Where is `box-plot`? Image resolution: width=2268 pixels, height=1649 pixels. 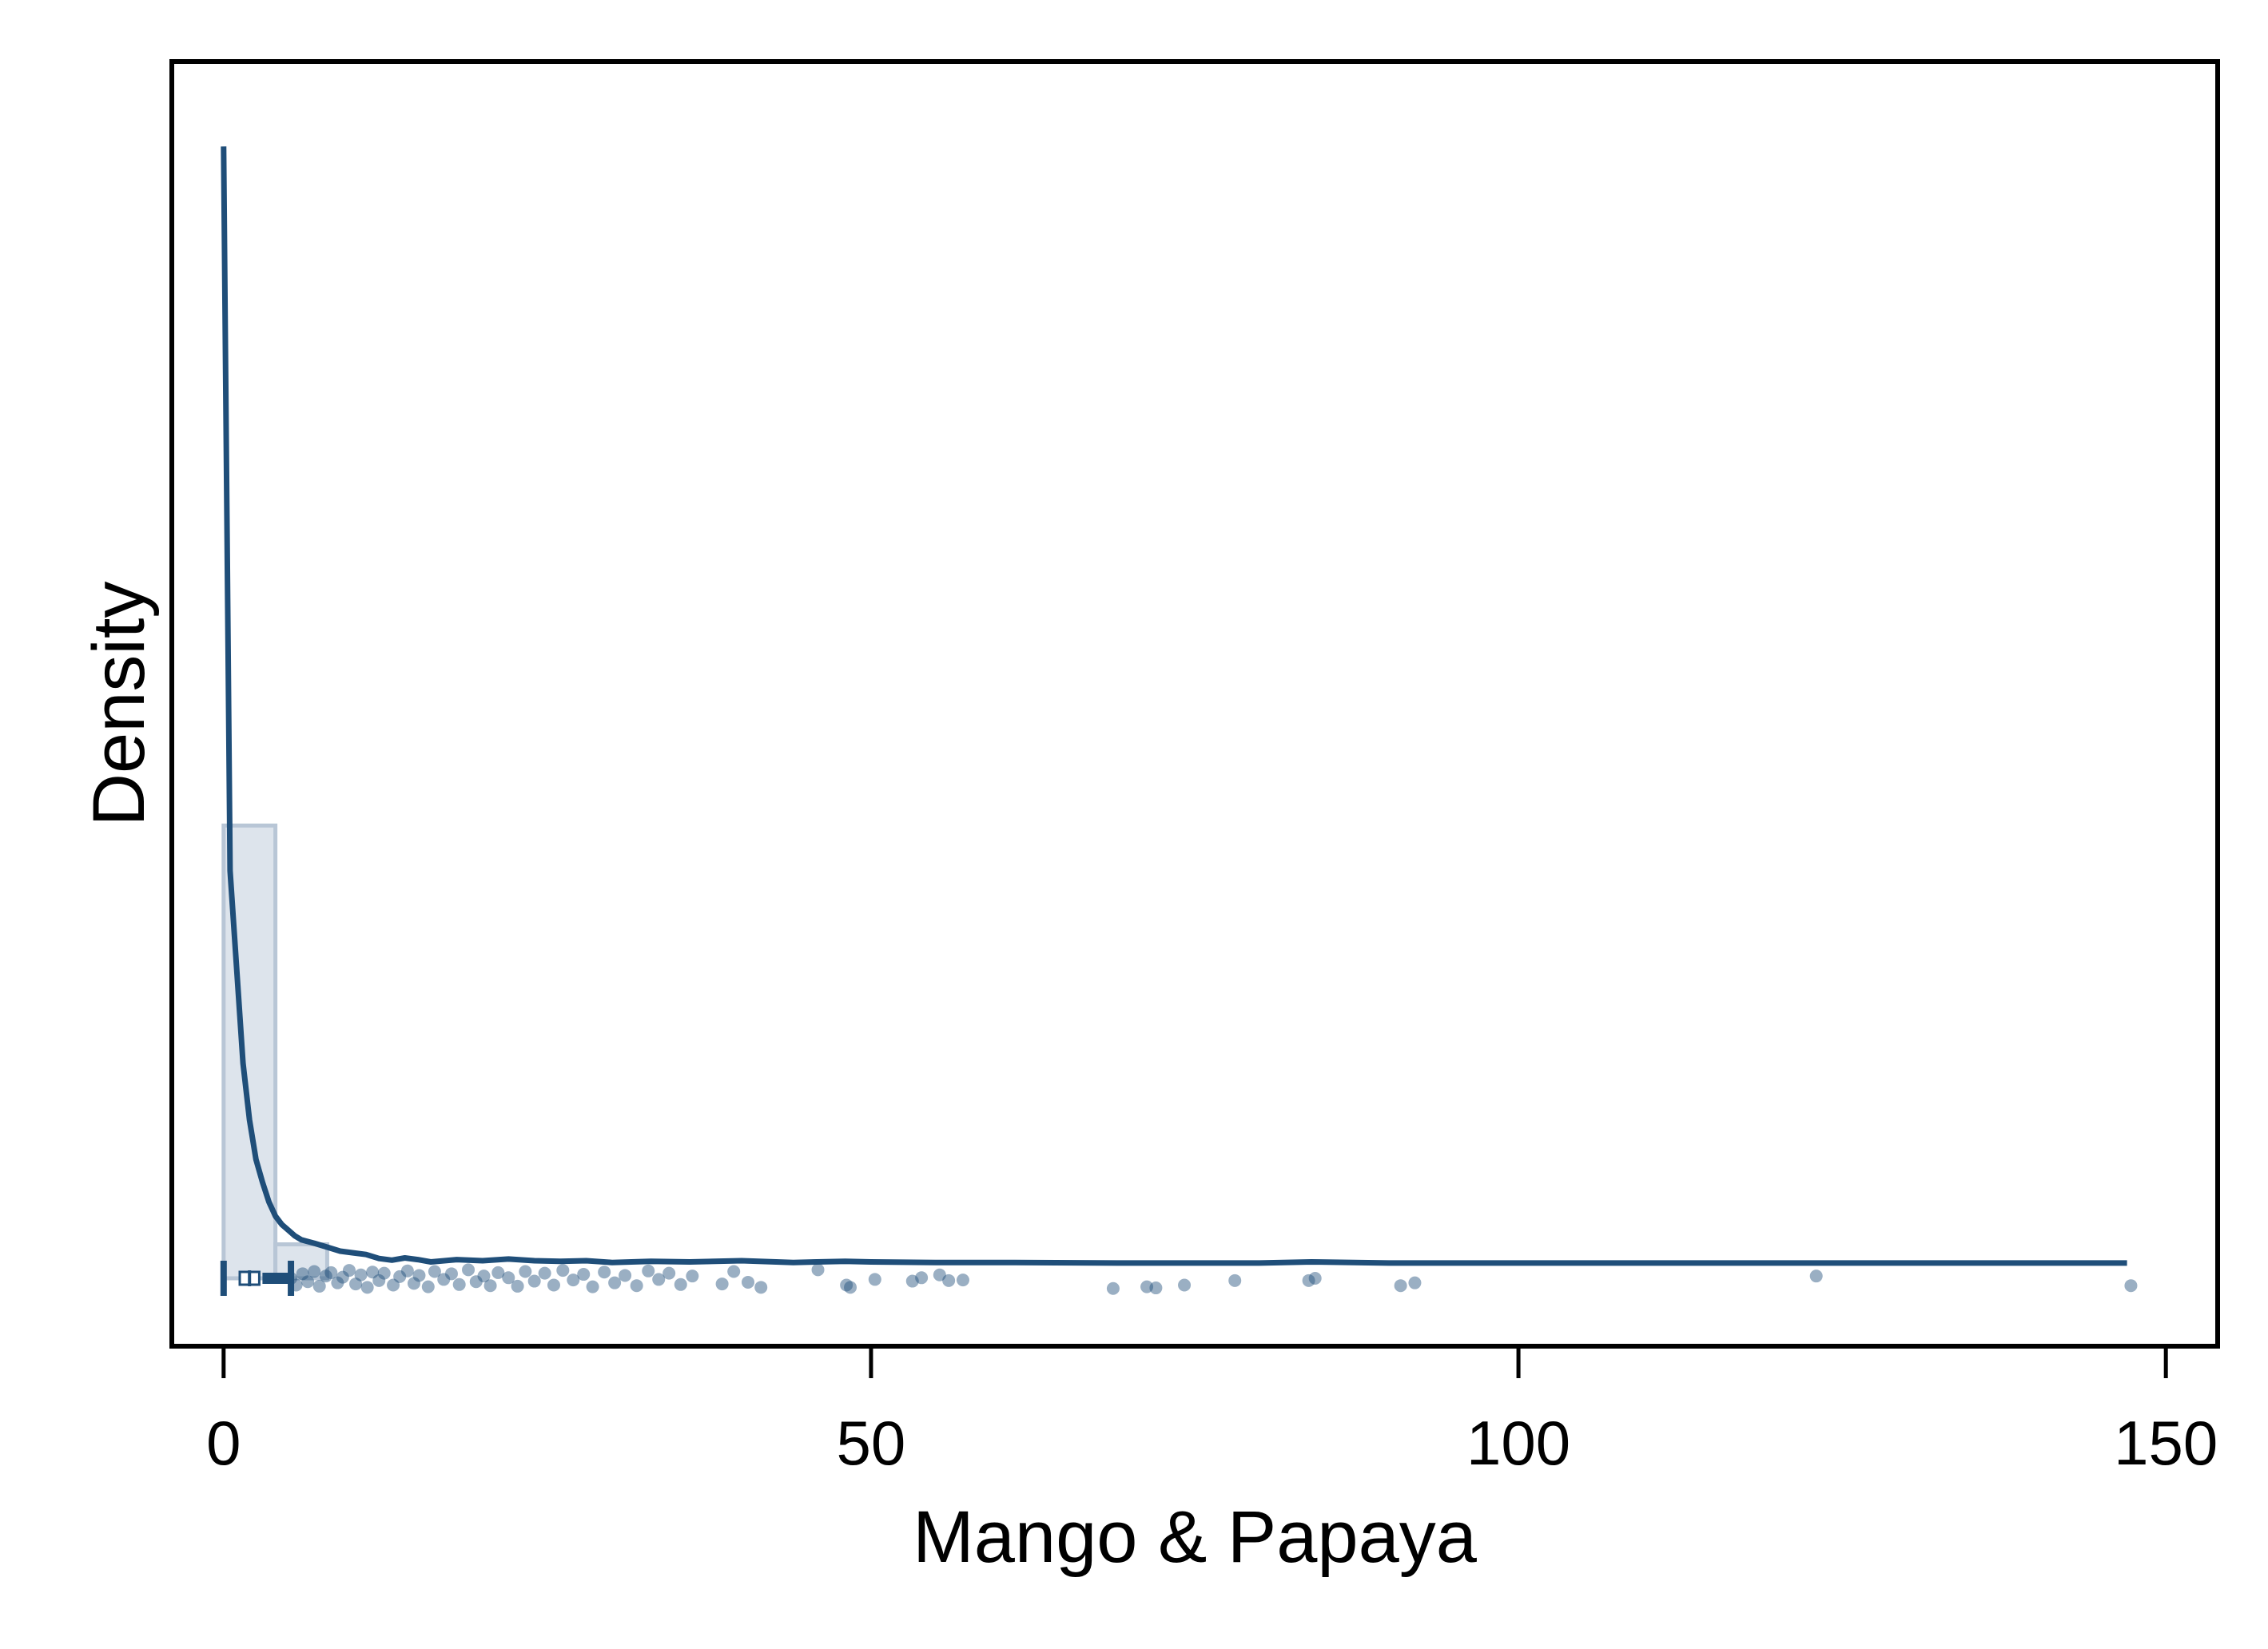
box-plot is located at coordinates (257, 1278).